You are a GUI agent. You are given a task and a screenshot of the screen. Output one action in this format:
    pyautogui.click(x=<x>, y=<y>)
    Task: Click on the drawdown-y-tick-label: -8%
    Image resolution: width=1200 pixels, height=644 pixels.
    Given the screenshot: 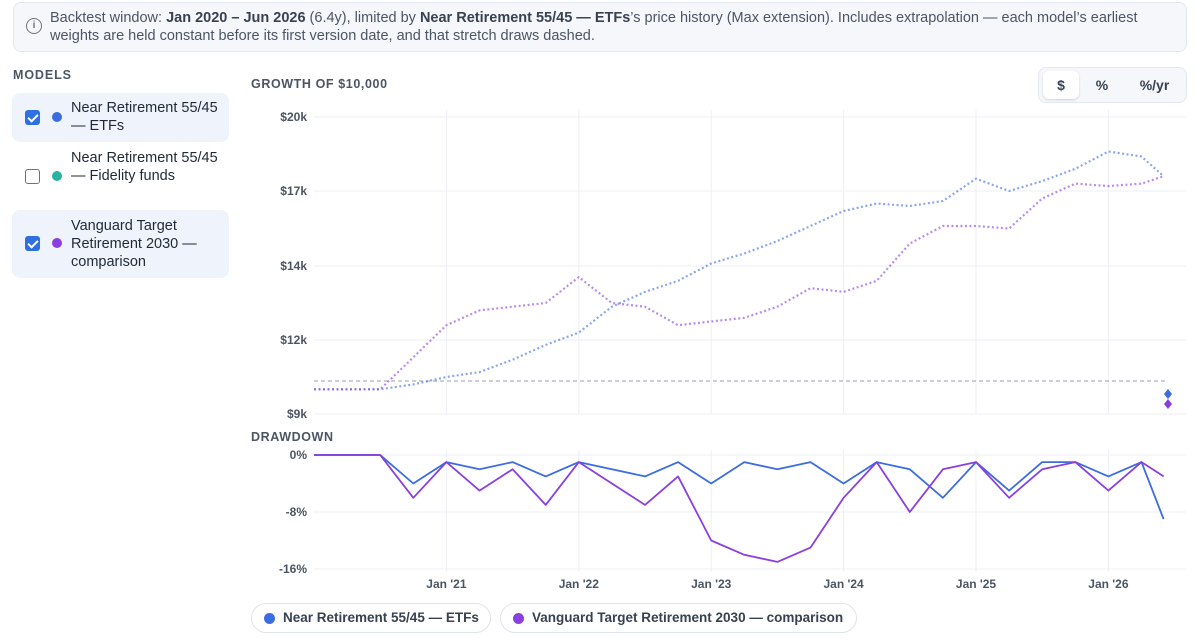 What is the action you would take?
    pyautogui.click(x=297, y=512)
    